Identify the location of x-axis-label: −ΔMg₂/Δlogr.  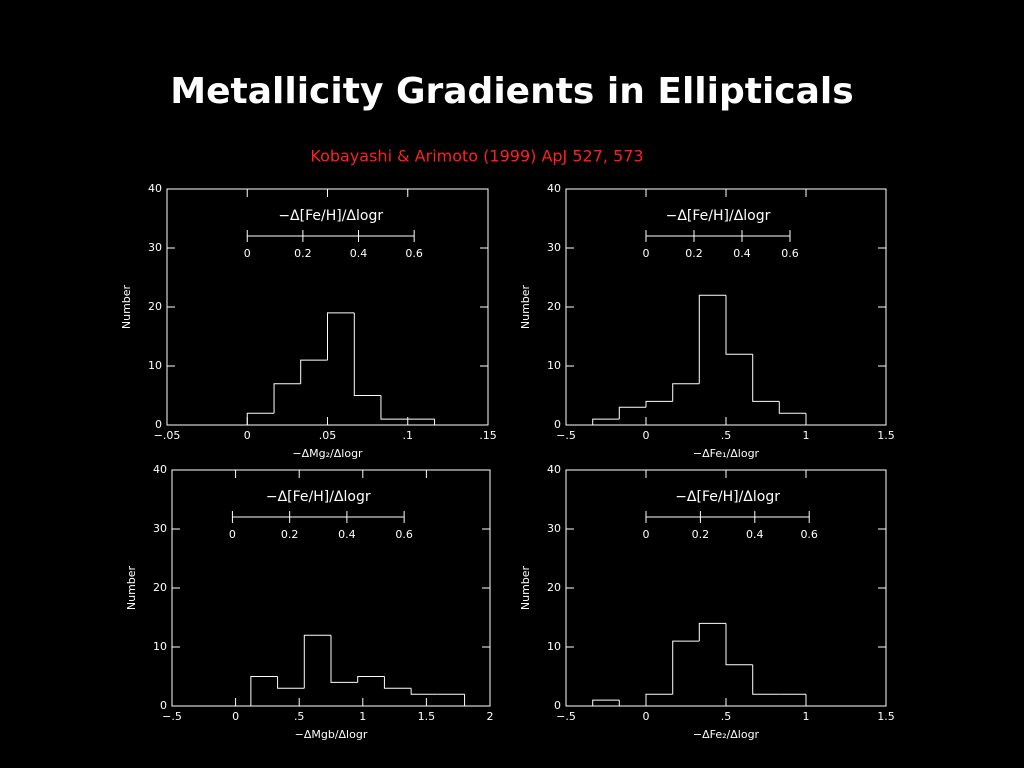
(327, 453).